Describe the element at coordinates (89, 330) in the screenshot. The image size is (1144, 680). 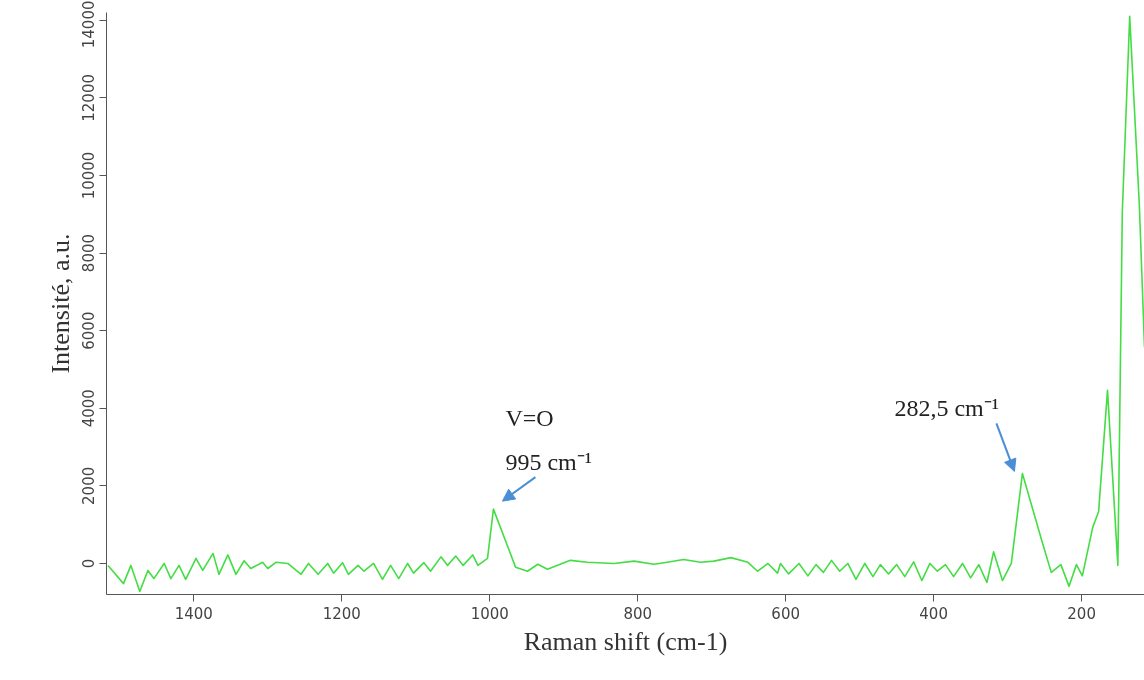
I see `y-tick-label: 6000` at that location.